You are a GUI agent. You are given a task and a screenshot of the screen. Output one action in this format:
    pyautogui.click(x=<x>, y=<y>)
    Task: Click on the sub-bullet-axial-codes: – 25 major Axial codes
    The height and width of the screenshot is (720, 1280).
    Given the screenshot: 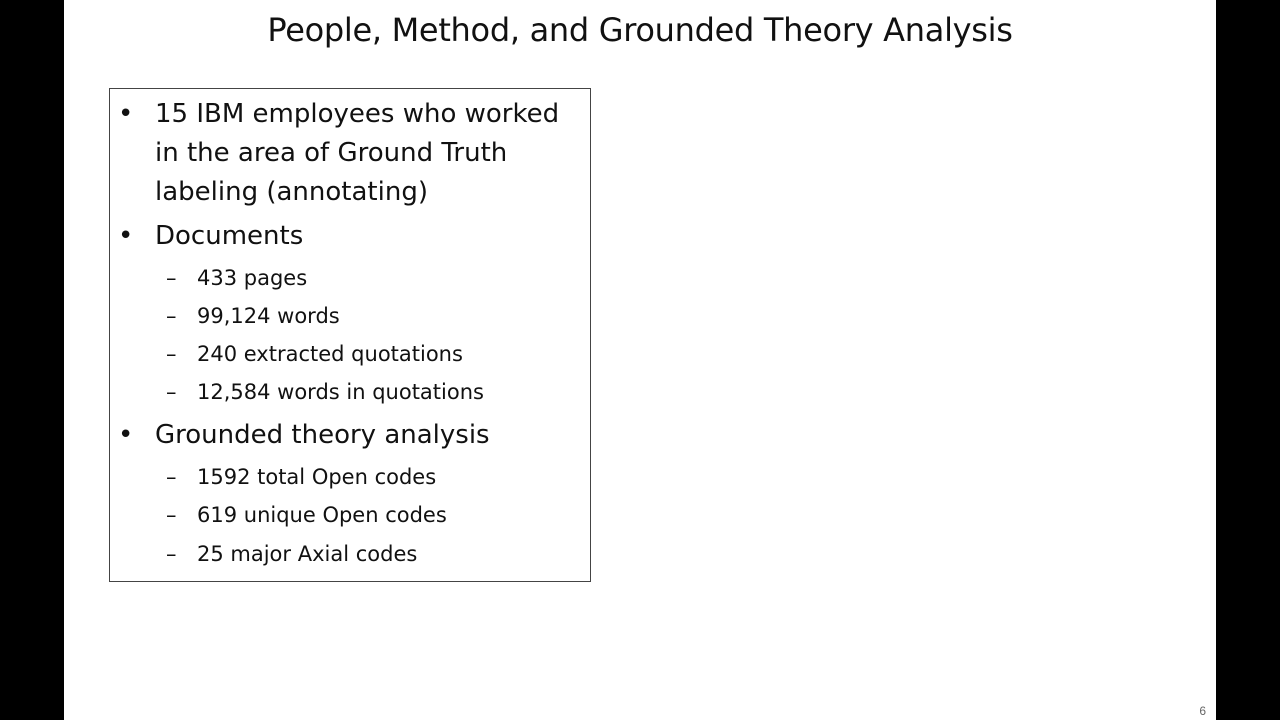 What is the action you would take?
    pyautogui.click(x=350, y=554)
    